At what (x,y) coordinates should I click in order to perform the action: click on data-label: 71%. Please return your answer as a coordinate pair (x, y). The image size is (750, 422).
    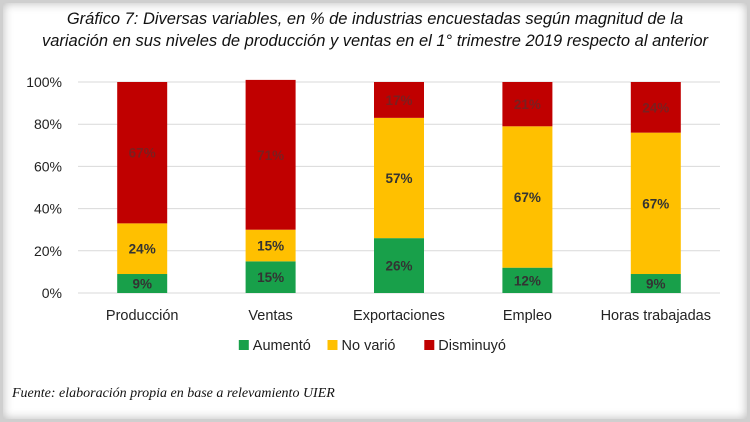
    Looking at the image, I should click on (270, 155).